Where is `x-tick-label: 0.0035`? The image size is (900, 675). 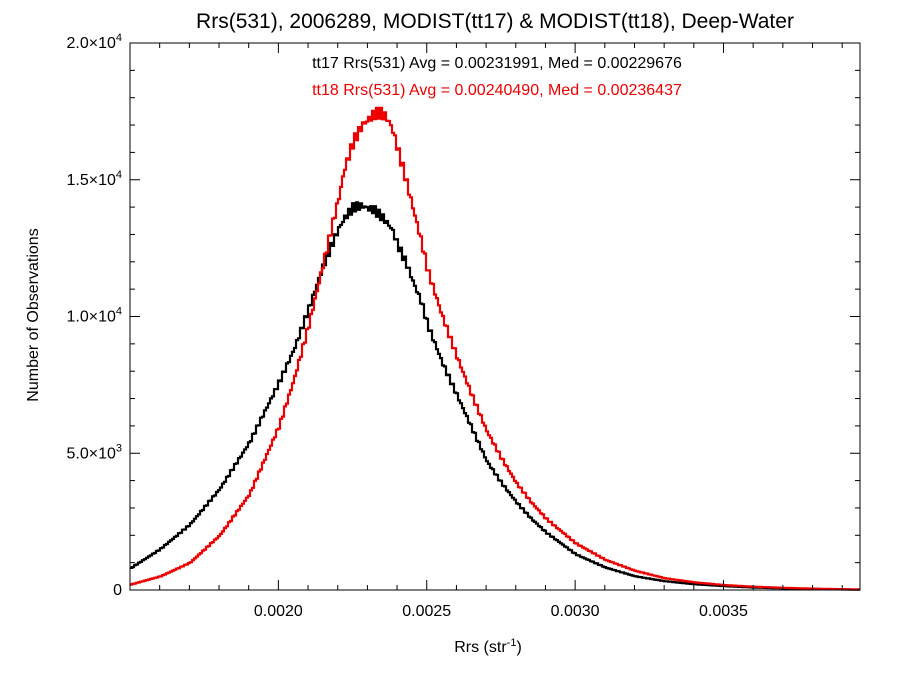
x-tick-label: 0.0035 is located at coordinates (723, 611).